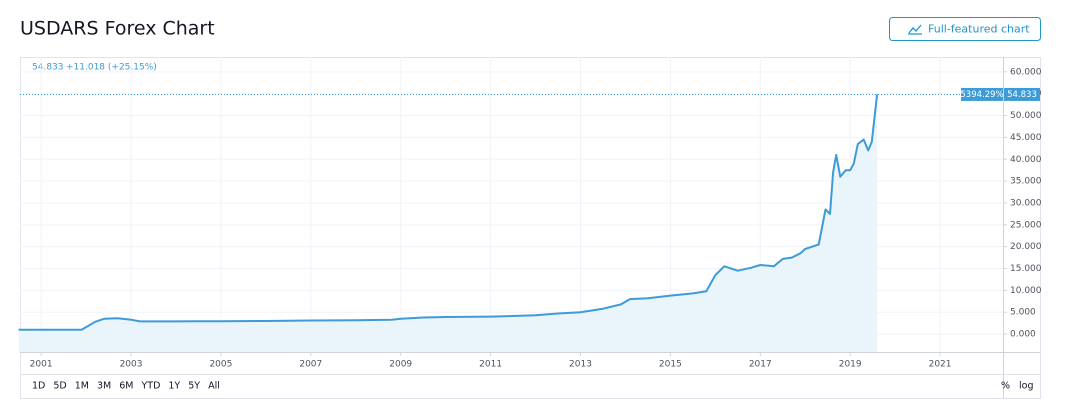  What do you see at coordinates (1026, 72) in the screenshot?
I see `y-tick-label: 60.000` at bounding box center [1026, 72].